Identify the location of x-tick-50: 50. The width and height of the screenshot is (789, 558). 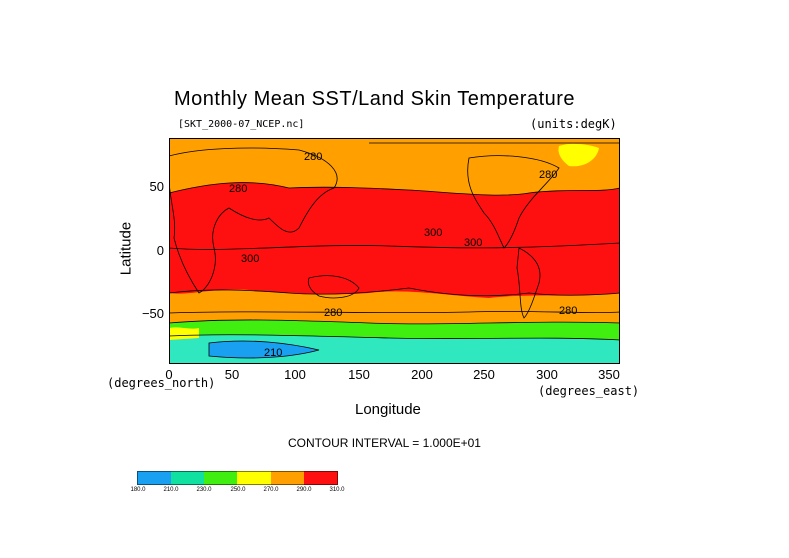
(232, 374).